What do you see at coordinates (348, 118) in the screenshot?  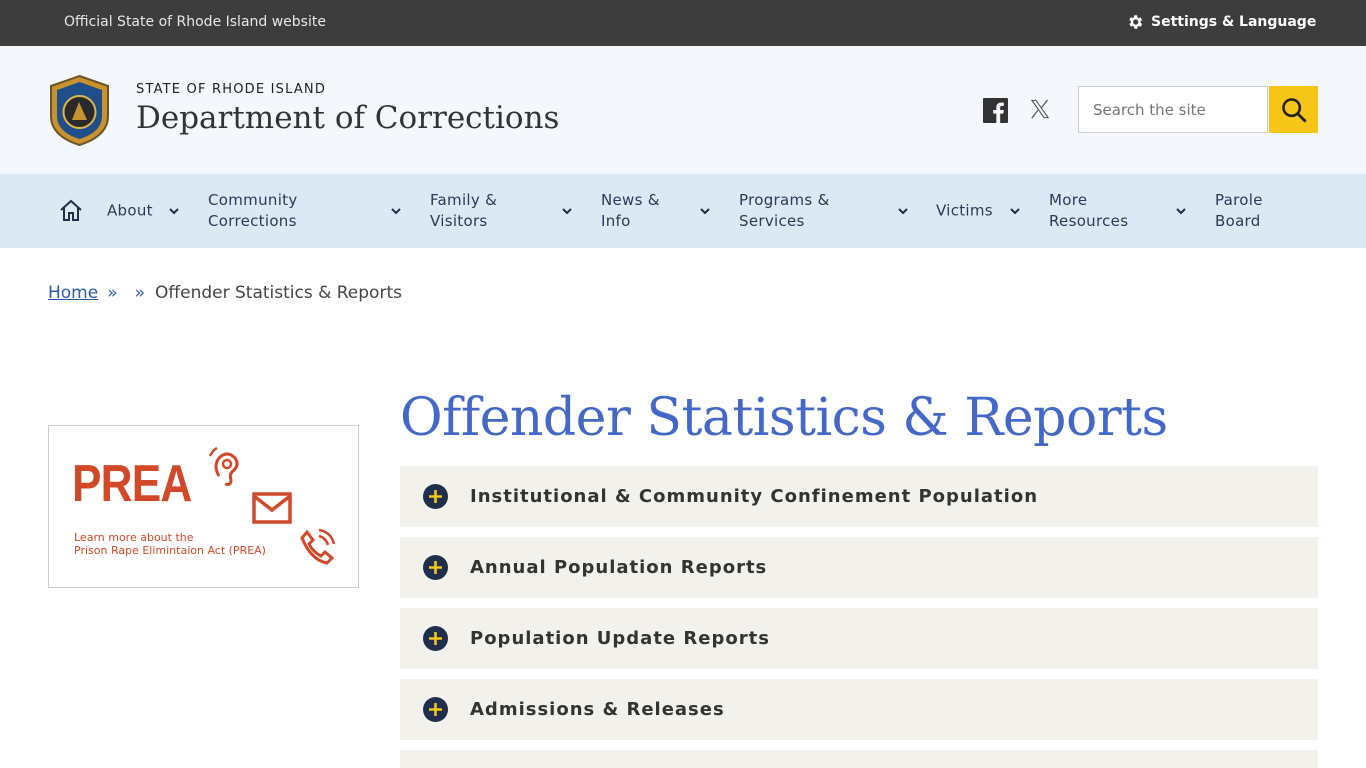 I see `department-name: Department of Corrections` at bounding box center [348, 118].